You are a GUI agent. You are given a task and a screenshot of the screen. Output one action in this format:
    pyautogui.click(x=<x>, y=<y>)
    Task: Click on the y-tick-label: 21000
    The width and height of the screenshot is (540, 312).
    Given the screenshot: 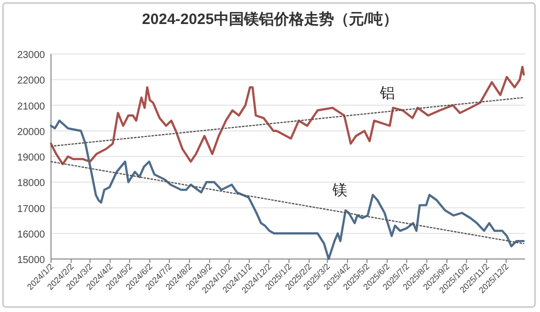 What is the action you would take?
    pyautogui.click(x=31, y=106)
    